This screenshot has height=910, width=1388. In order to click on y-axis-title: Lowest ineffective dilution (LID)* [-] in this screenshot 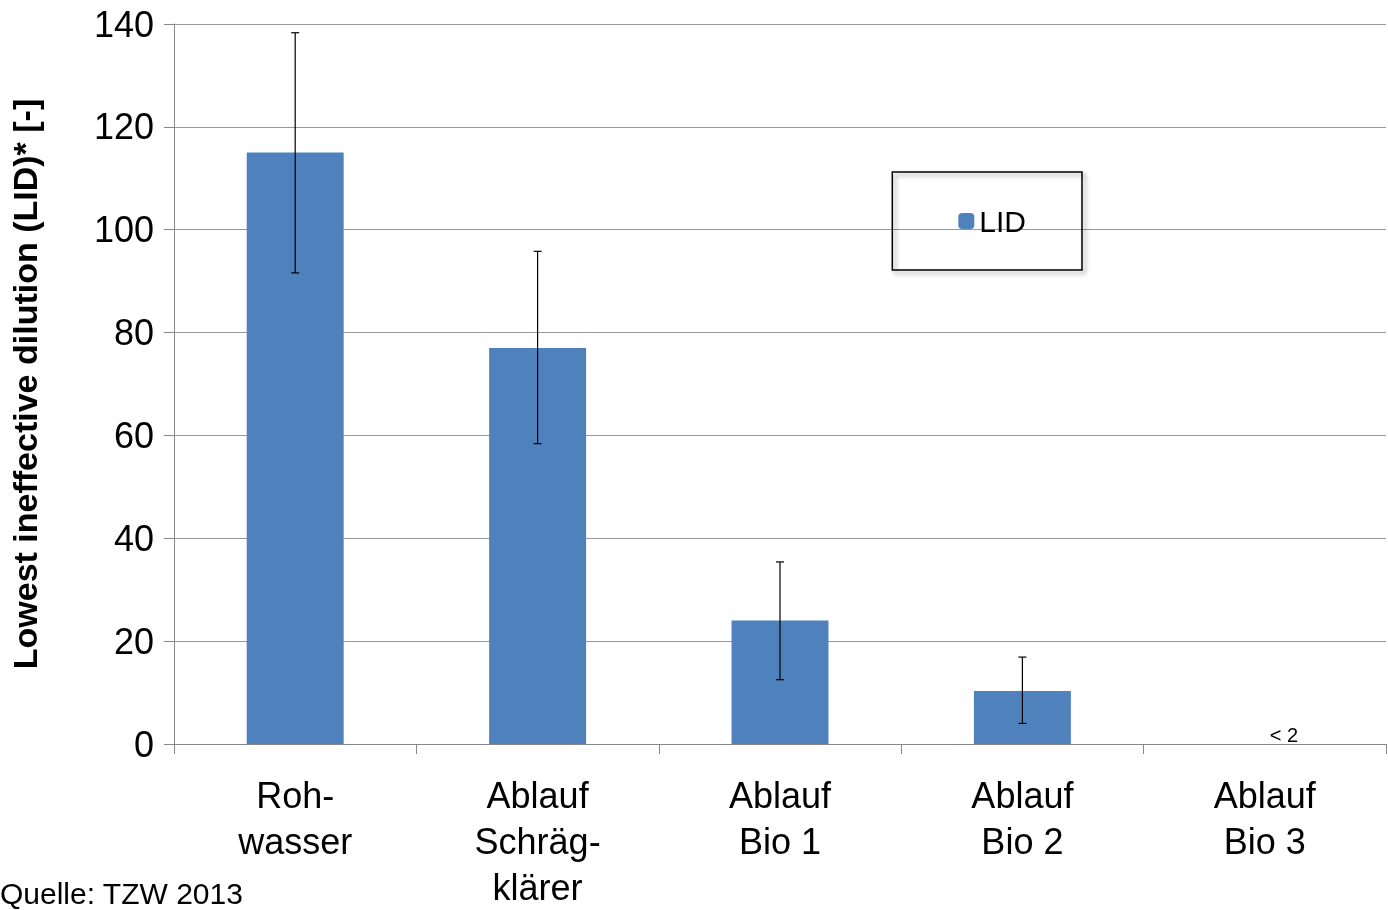, I will do `click(25, 384)`.